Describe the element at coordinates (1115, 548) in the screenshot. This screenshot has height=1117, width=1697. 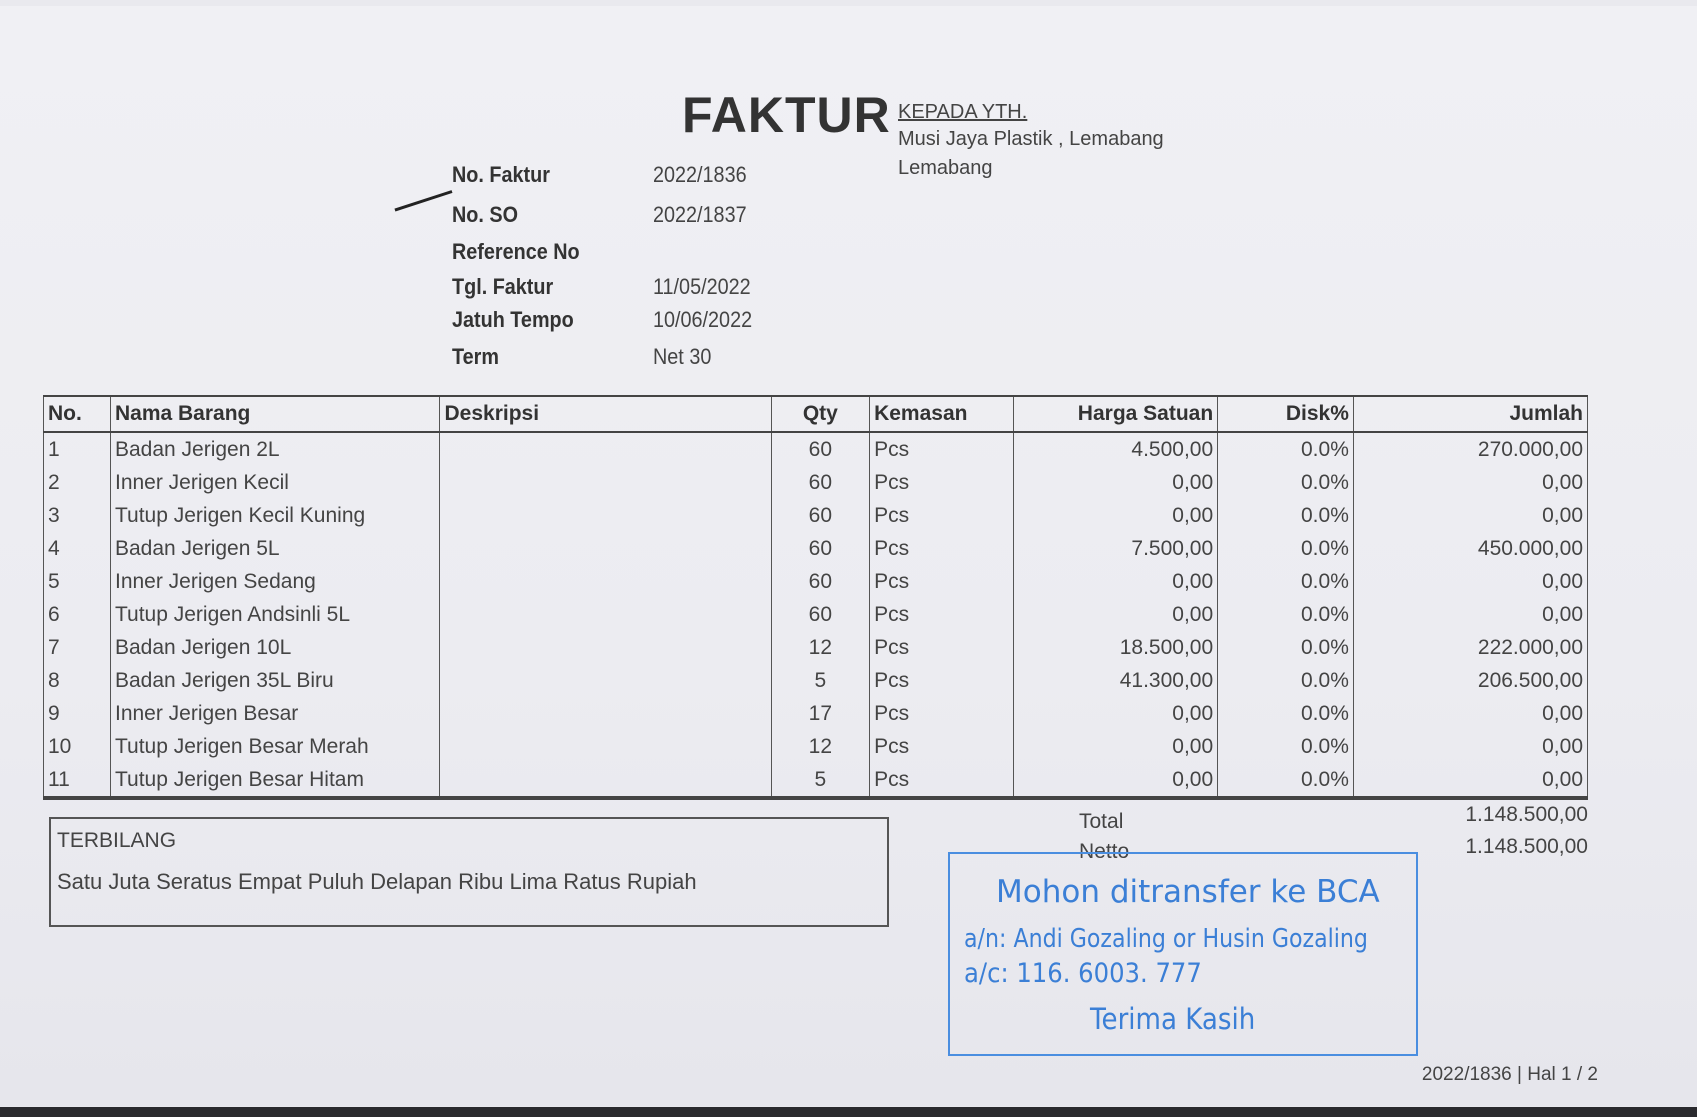
I see `table-cell: 7.500,00` at that location.